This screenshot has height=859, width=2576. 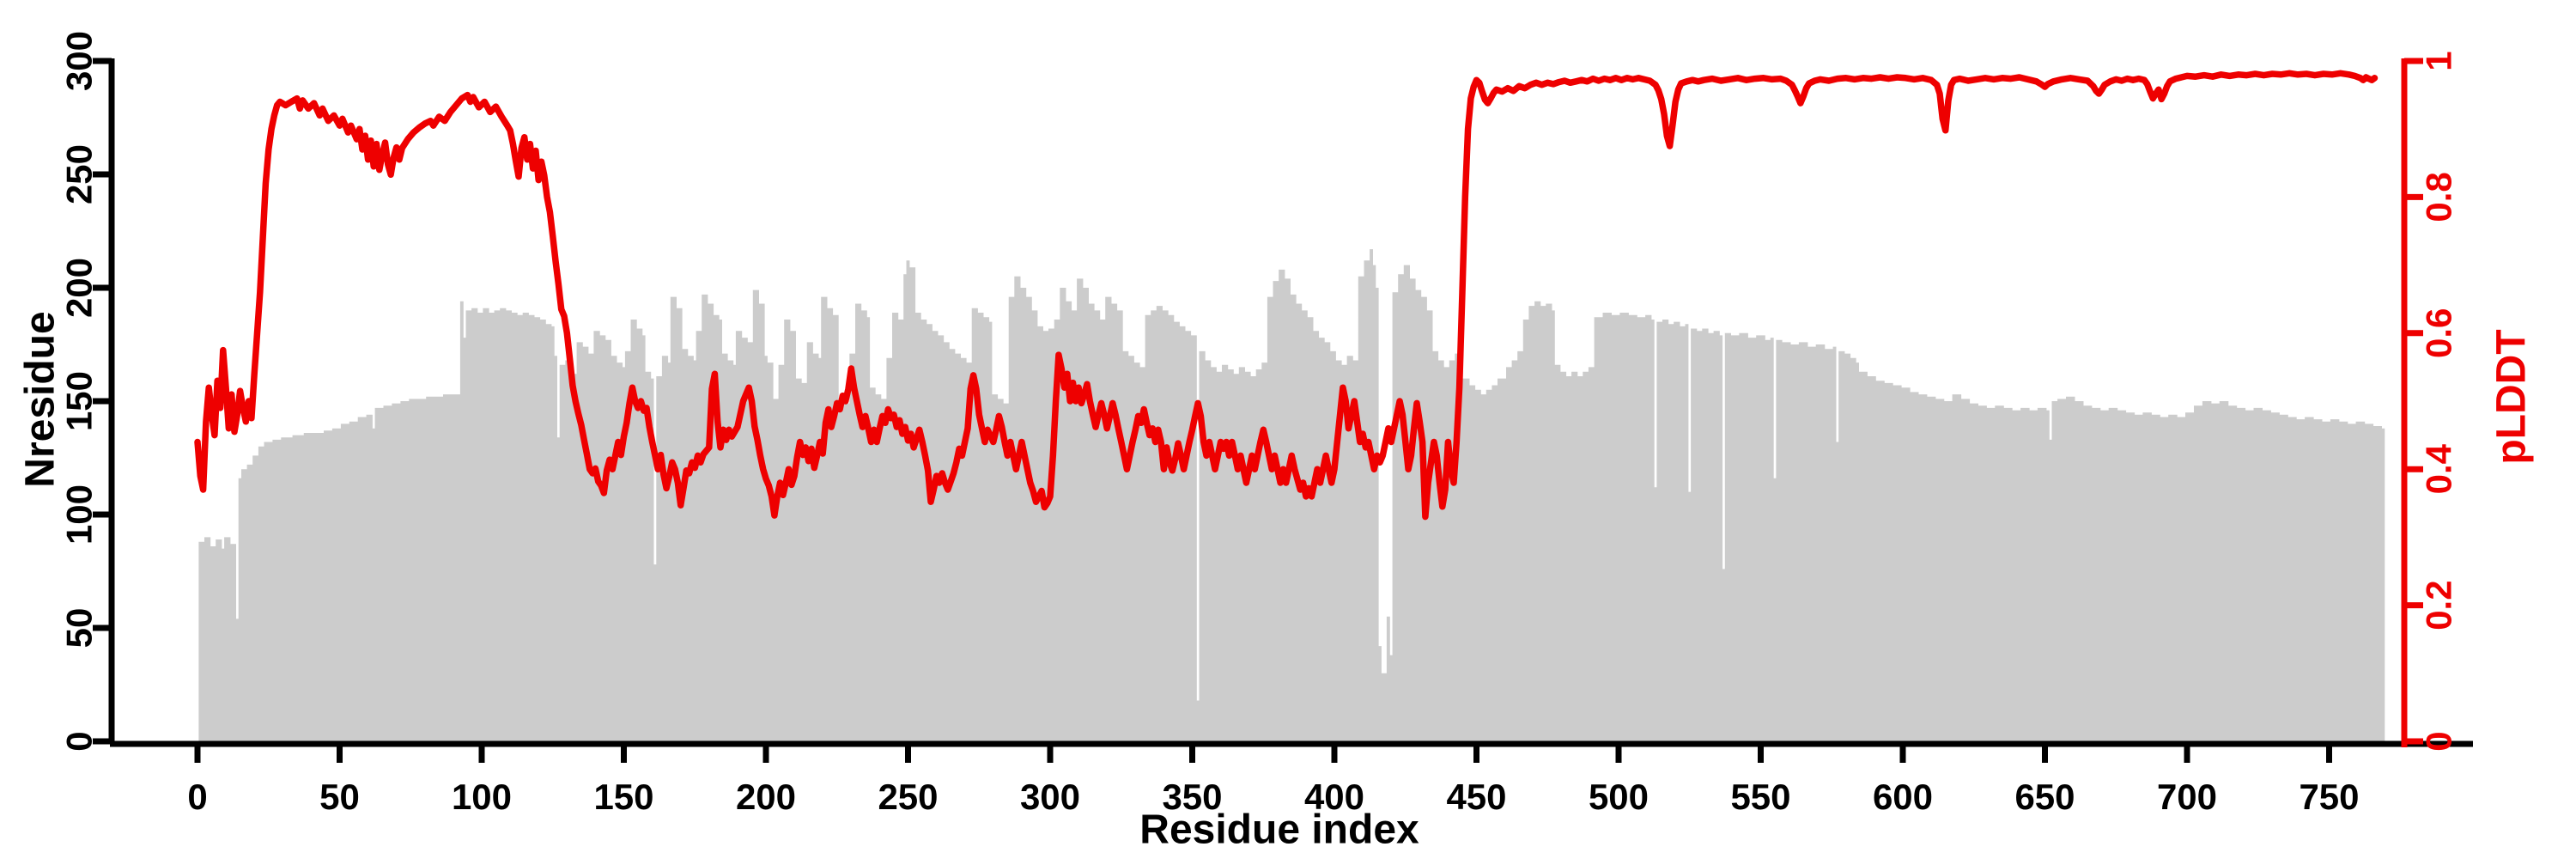 What do you see at coordinates (623, 797) in the screenshot?
I see `x-tick-label: 150` at bounding box center [623, 797].